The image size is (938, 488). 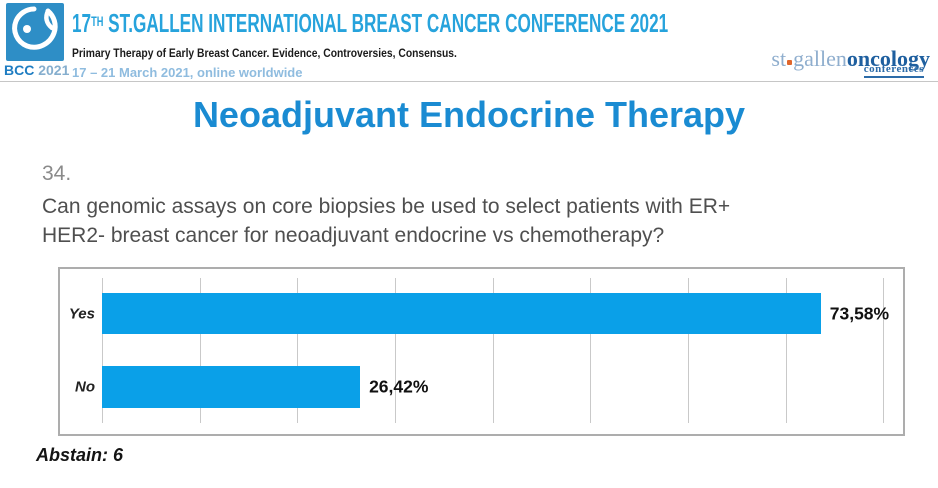 What do you see at coordinates (81, 314) in the screenshot?
I see `category-label-yes: Yes` at bounding box center [81, 314].